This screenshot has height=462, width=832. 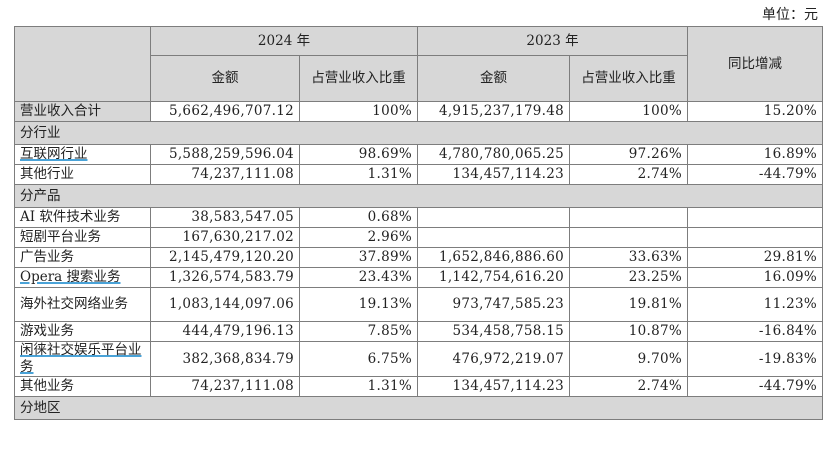 What do you see at coordinates (493, 304) in the screenshot?
I see `amount-2023: 973,747,585.23` at bounding box center [493, 304].